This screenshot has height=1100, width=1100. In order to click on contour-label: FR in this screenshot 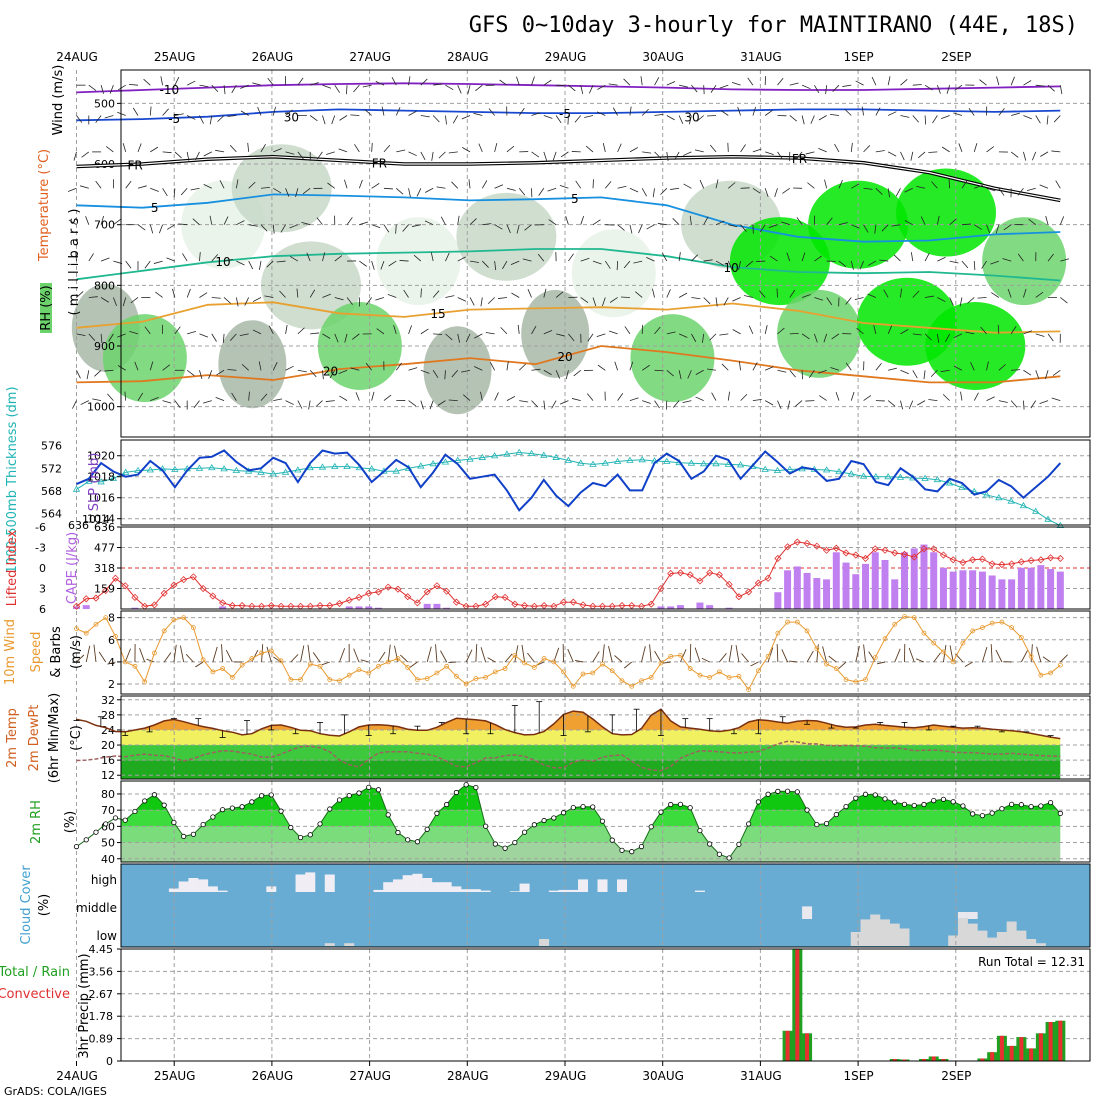, I will do `click(799, 159)`.